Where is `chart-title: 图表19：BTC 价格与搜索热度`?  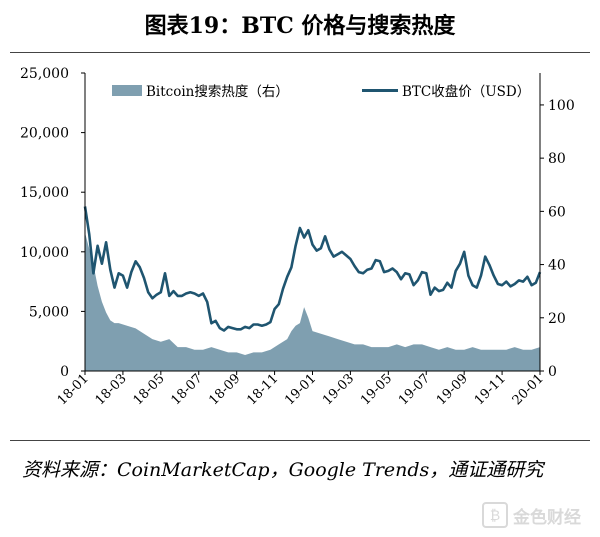 chart-title: 图表19：BTC 价格与搜索热度 is located at coordinates (300, 26).